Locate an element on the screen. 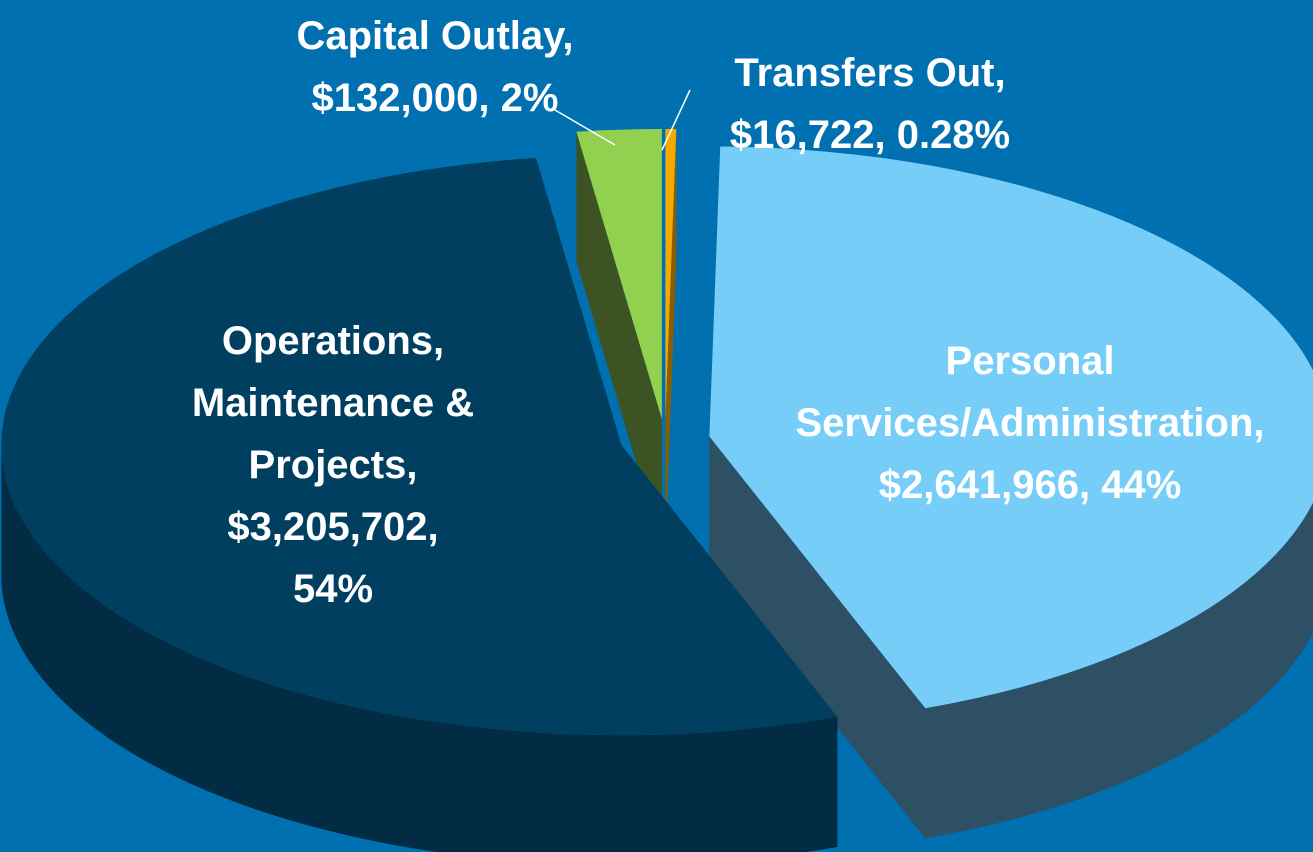 The width and height of the screenshot is (1313, 852). label-part: $16,722, is located at coordinates (807, 135).